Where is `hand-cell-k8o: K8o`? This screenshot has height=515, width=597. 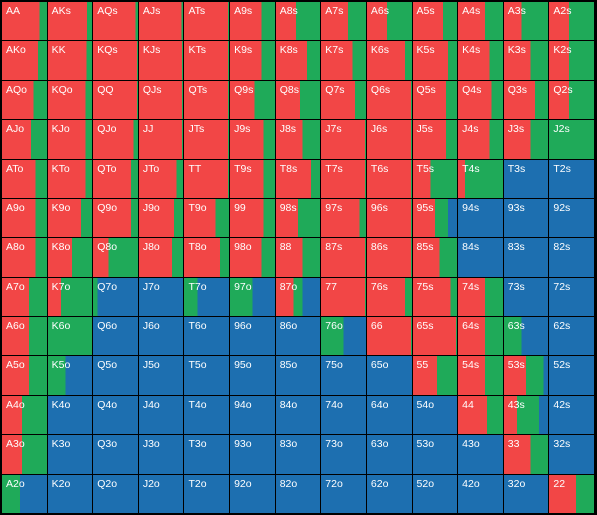 hand-cell-k8o: K8o is located at coordinates (70, 257).